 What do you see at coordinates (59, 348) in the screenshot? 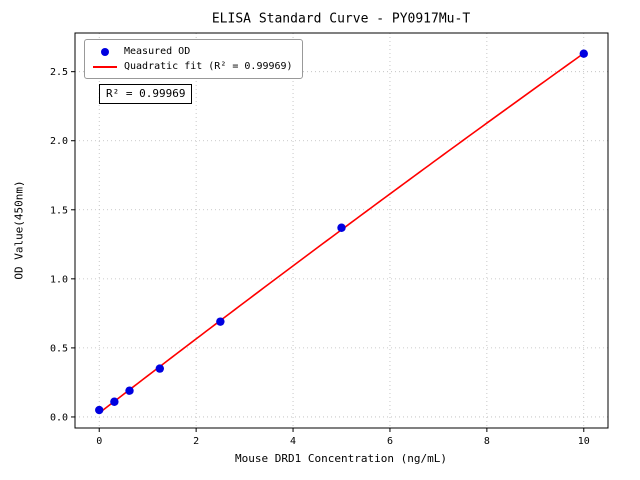
I see `y-tick-label: 0.5` at bounding box center [59, 348].